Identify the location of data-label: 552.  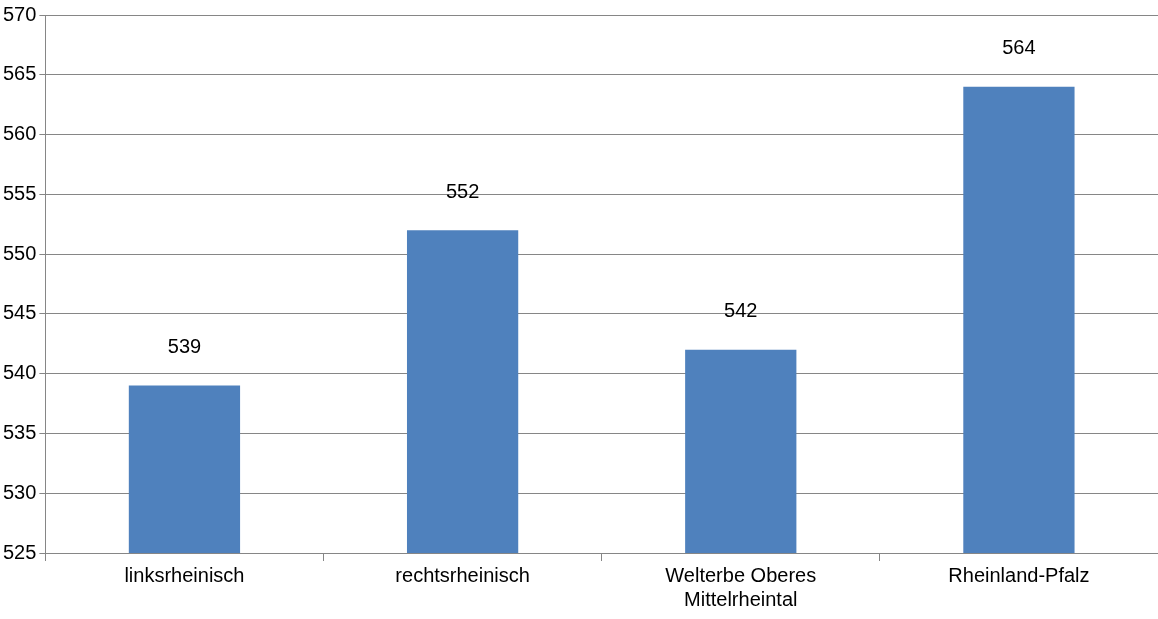
(462, 190).